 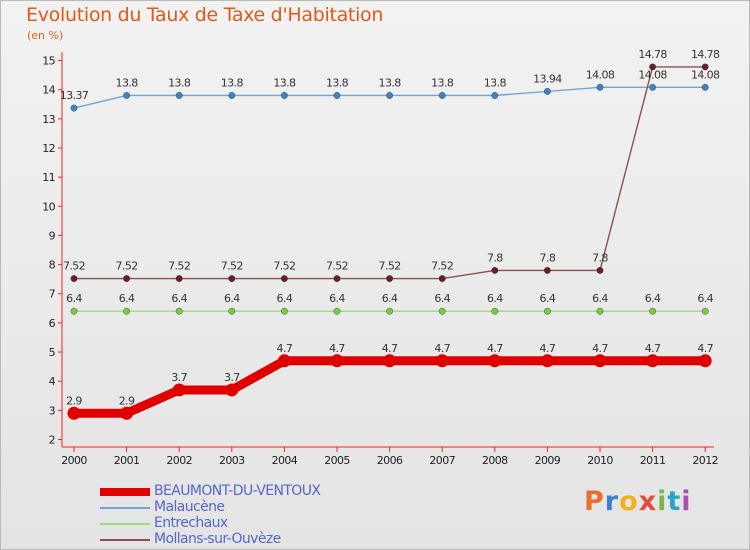 What do you see at coordinates (52, 323) in the screenshot?
I see `y-tick-label: 6` at bounding box center [52, 323].